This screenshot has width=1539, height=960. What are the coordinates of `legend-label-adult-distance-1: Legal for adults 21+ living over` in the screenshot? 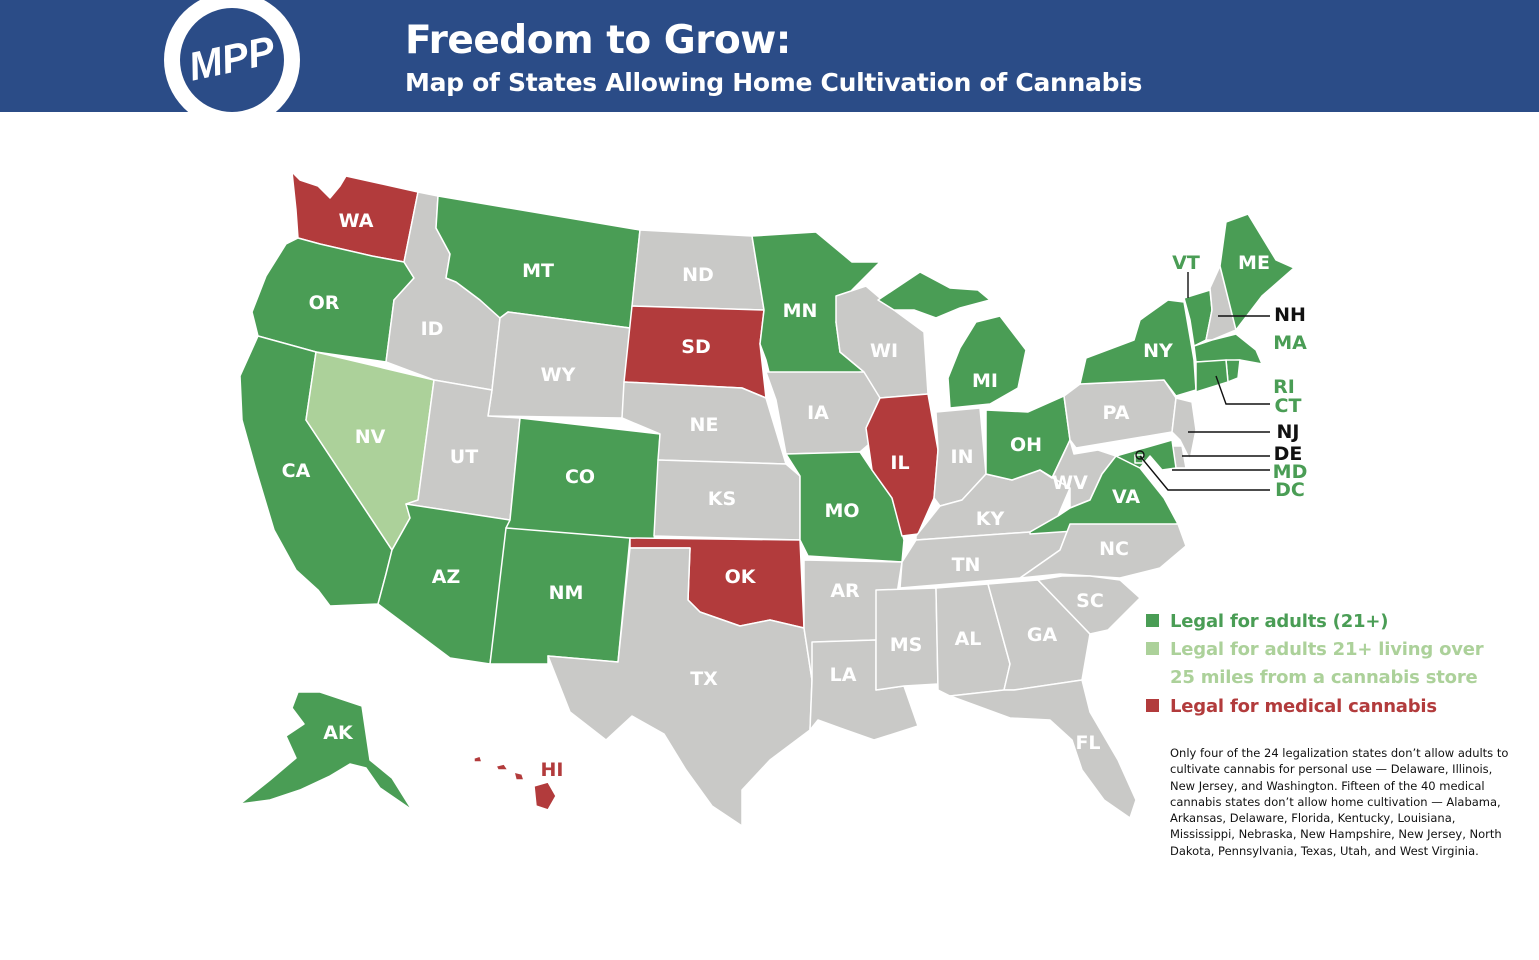 It's located at (1327, 649).